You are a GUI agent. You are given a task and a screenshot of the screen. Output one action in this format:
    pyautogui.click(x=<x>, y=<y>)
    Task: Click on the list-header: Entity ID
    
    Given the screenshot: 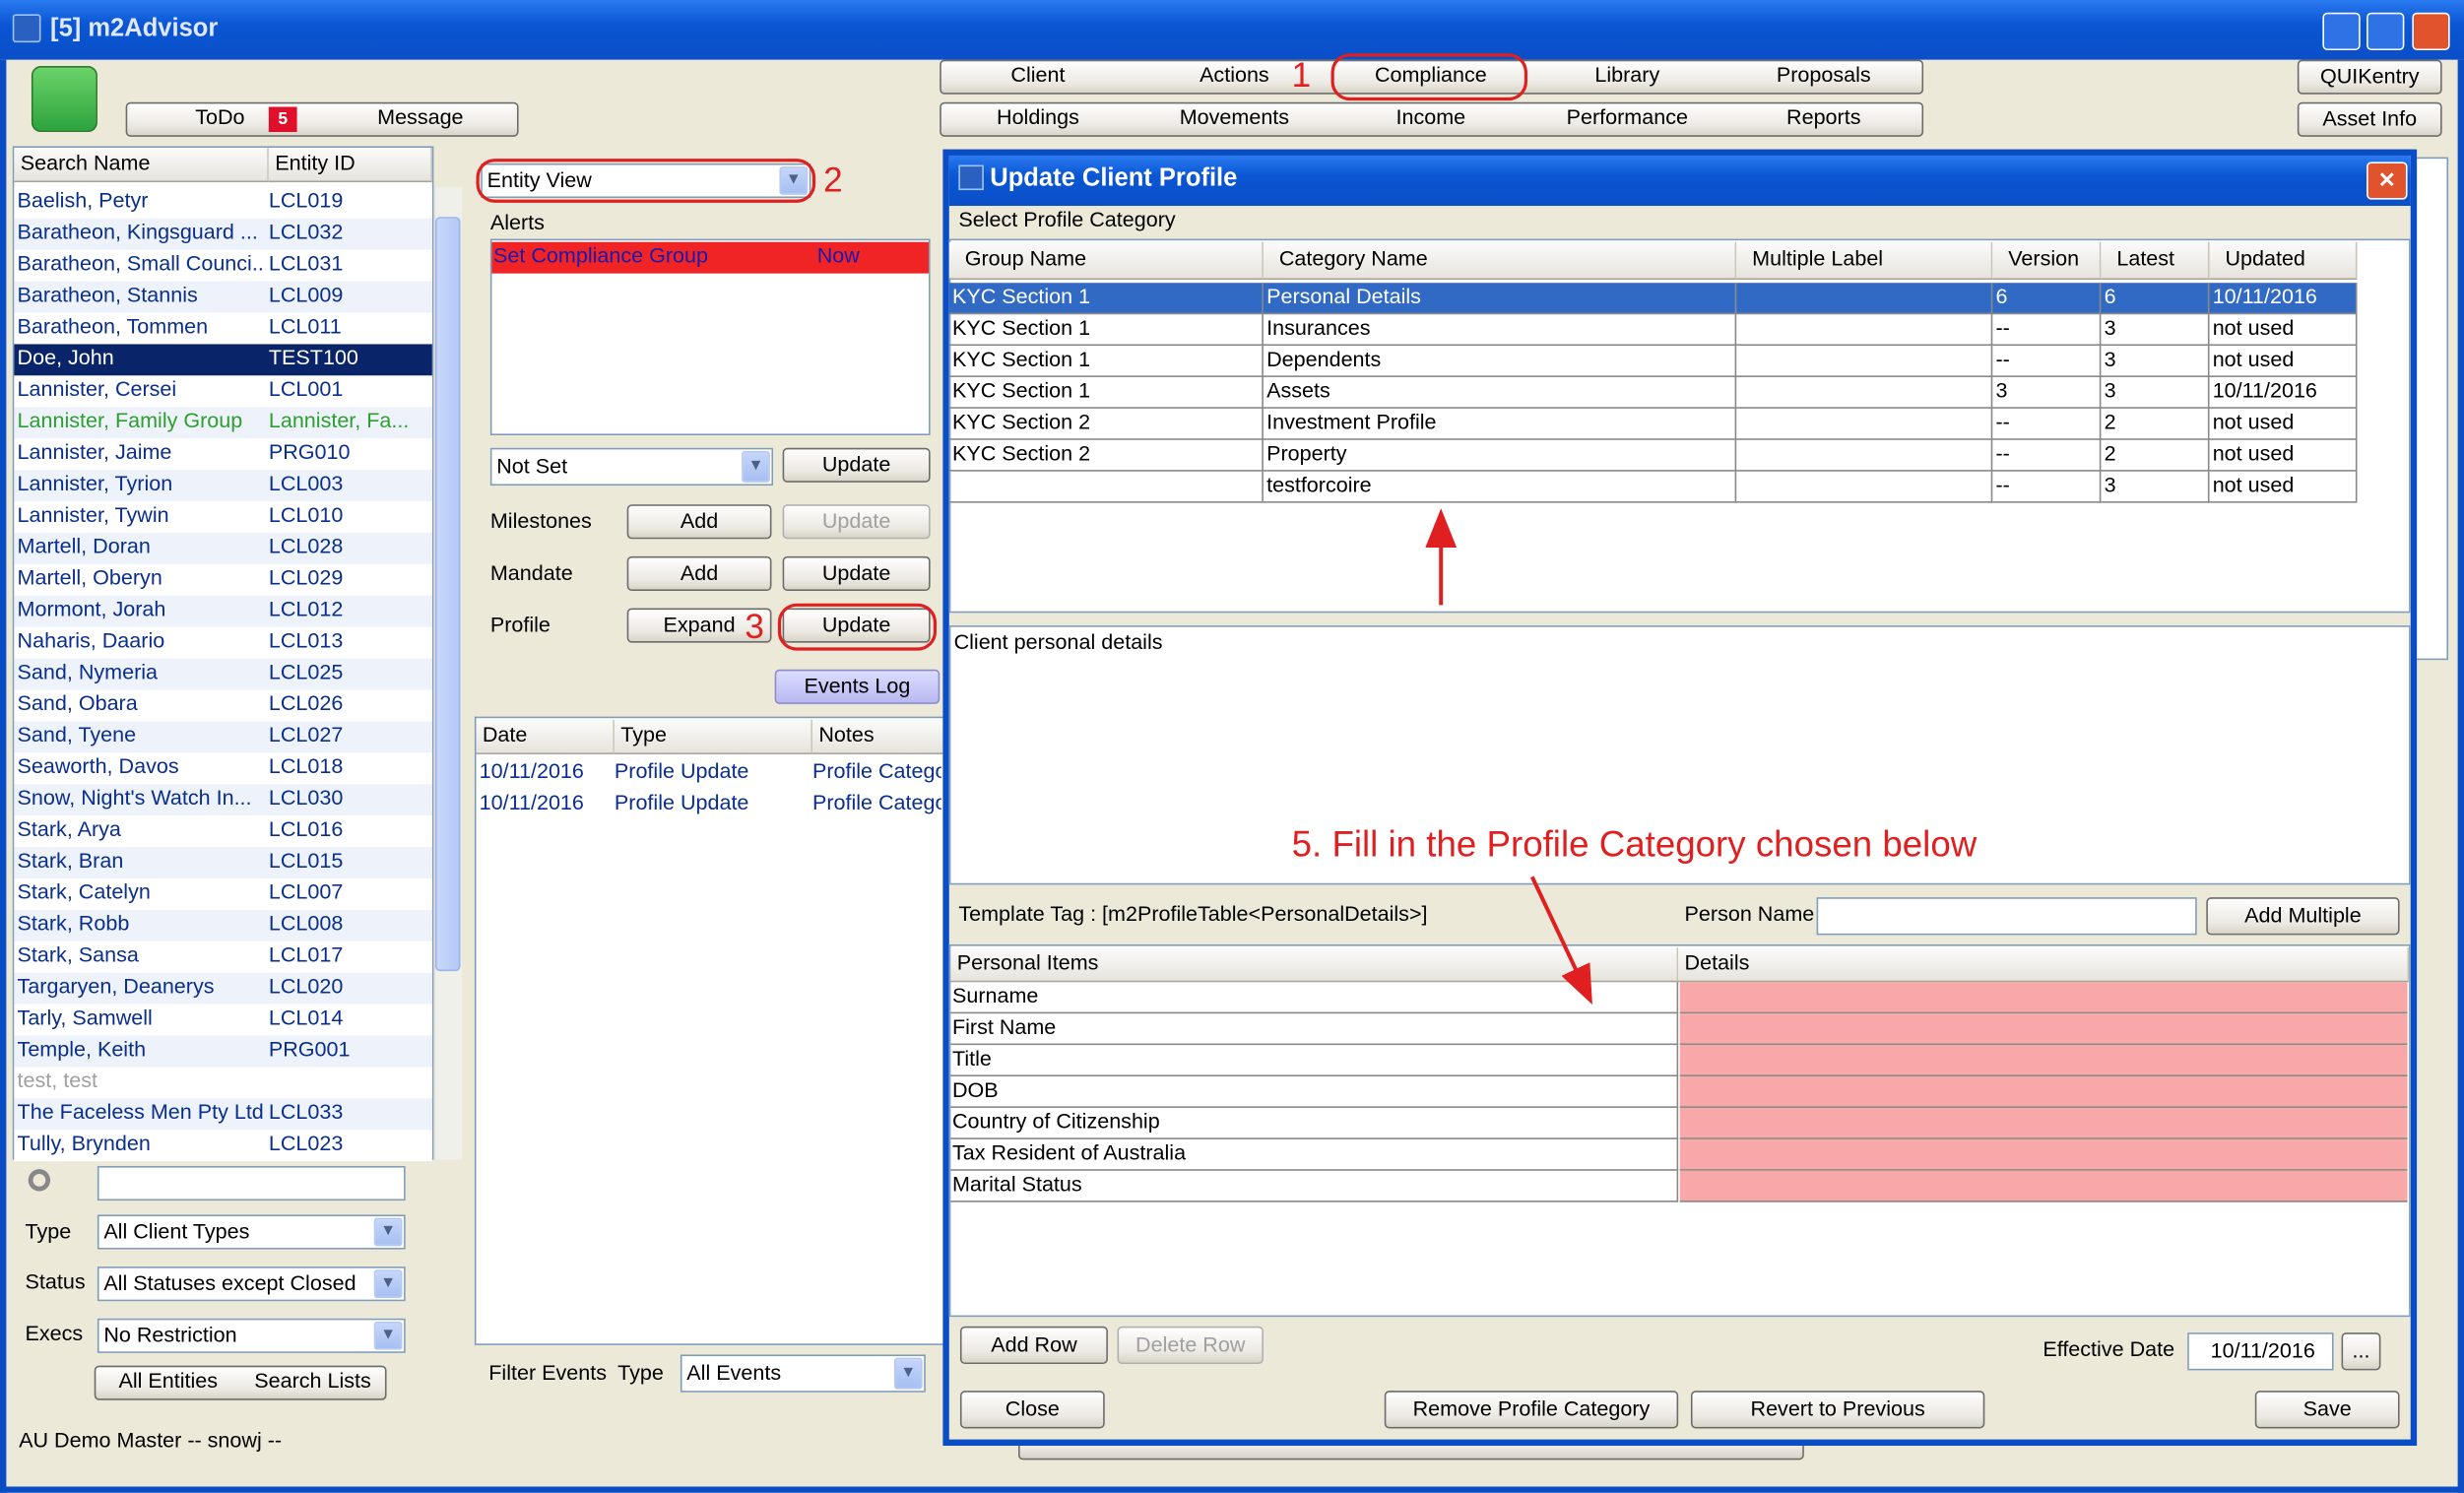 What is the action you would take?
    pyautogui.click(x=350, y=165)
    